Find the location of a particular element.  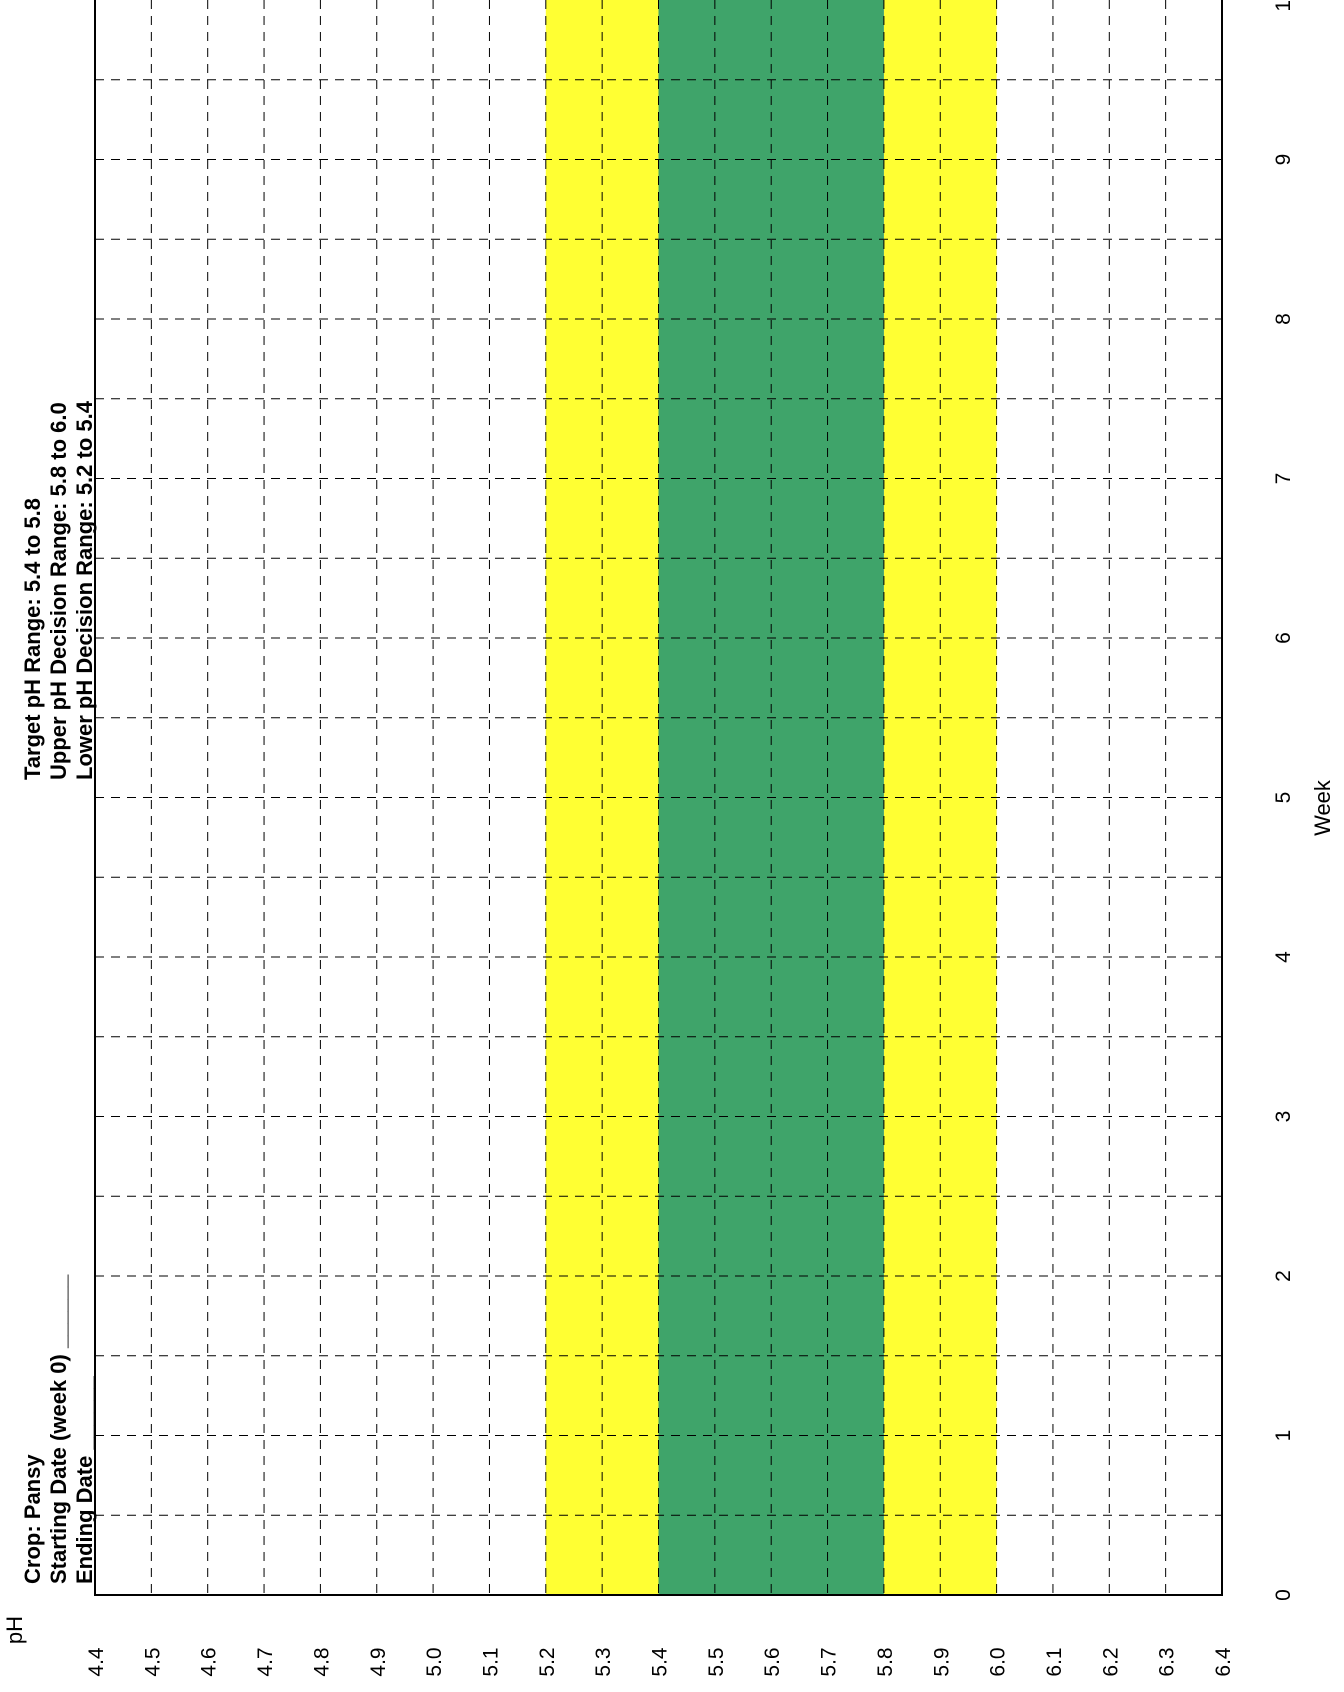

week-tick-label: 10 is located at coordinates (1283, 6).